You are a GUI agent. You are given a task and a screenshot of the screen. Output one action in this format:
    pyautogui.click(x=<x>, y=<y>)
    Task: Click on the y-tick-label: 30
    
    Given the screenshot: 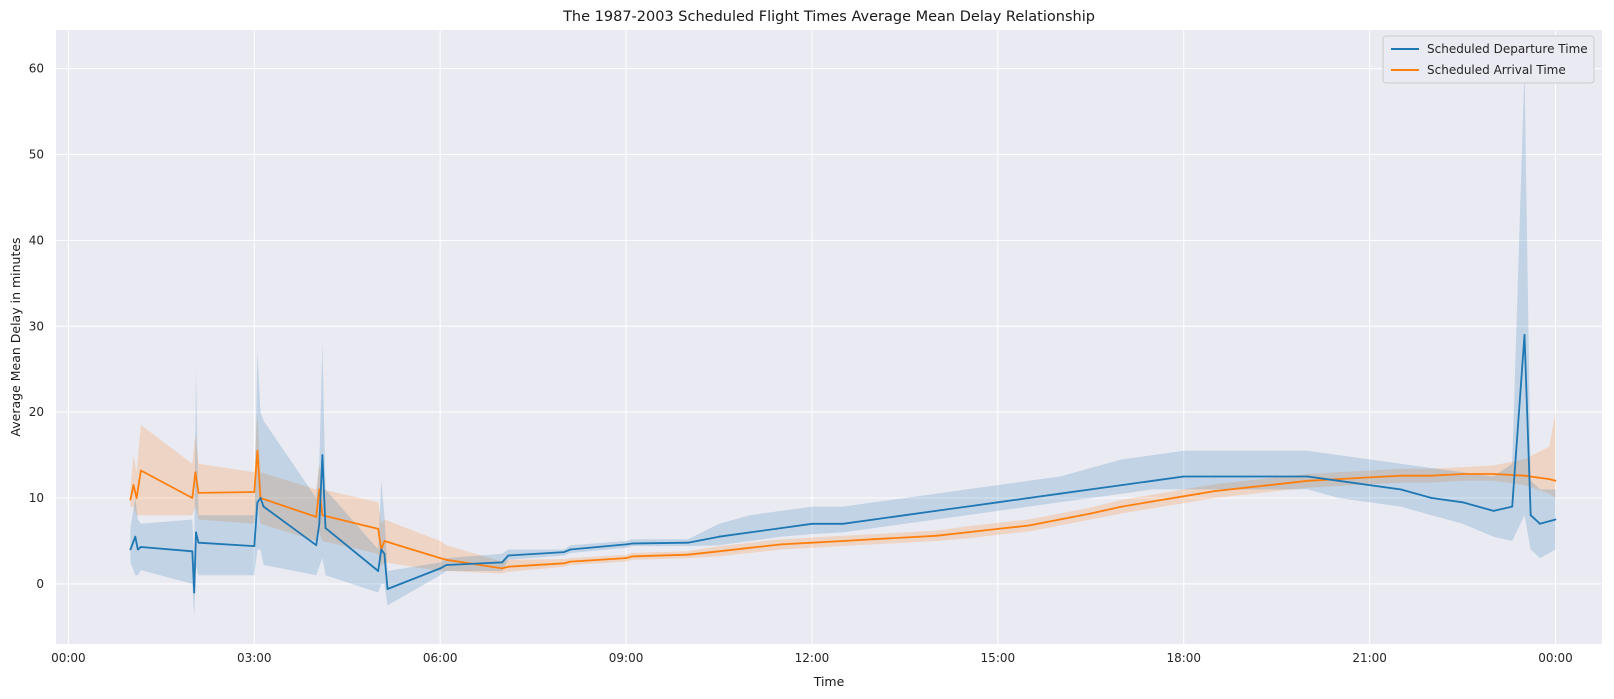 What is the action you would take?
    pyautogui.click(x=36, y=326)
    